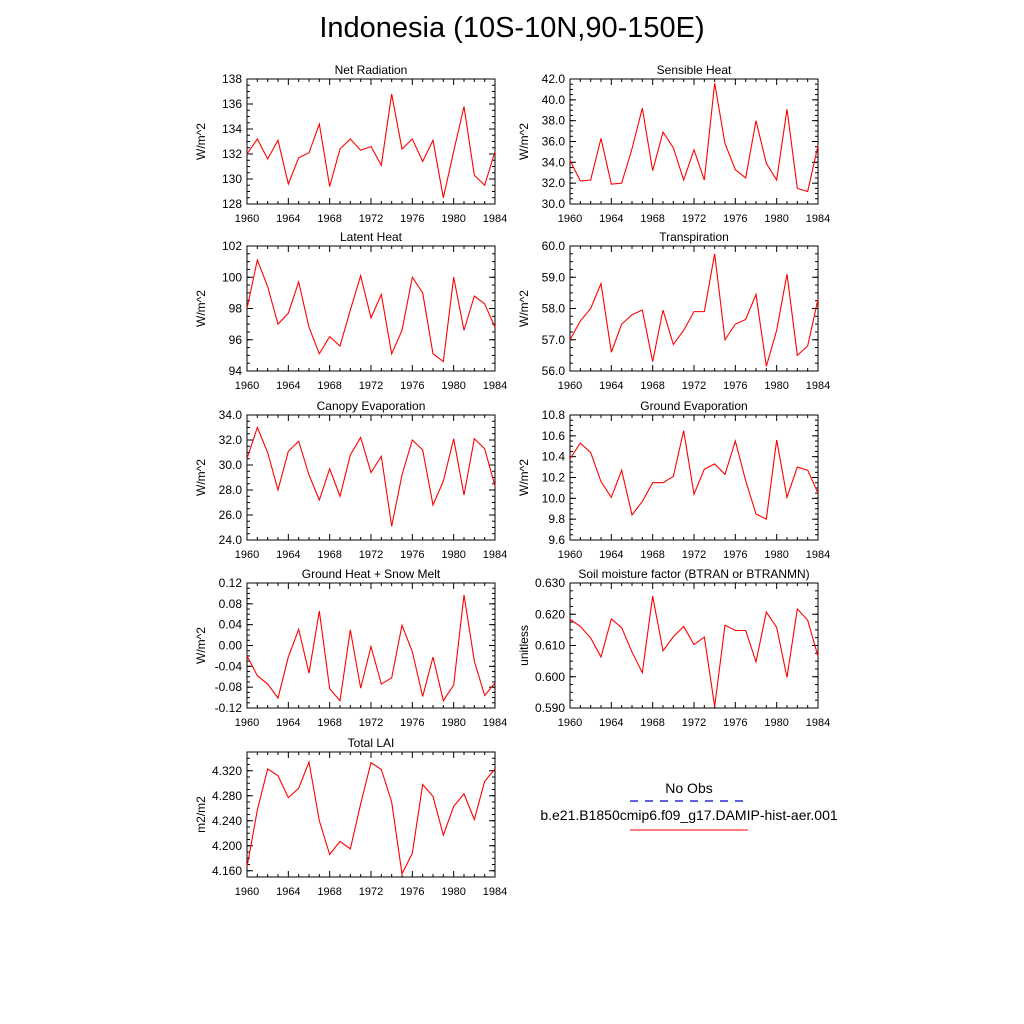 This screenshot has height=1024, width=1024. I want to click on y-tick-label: 132, so click(232, 154).